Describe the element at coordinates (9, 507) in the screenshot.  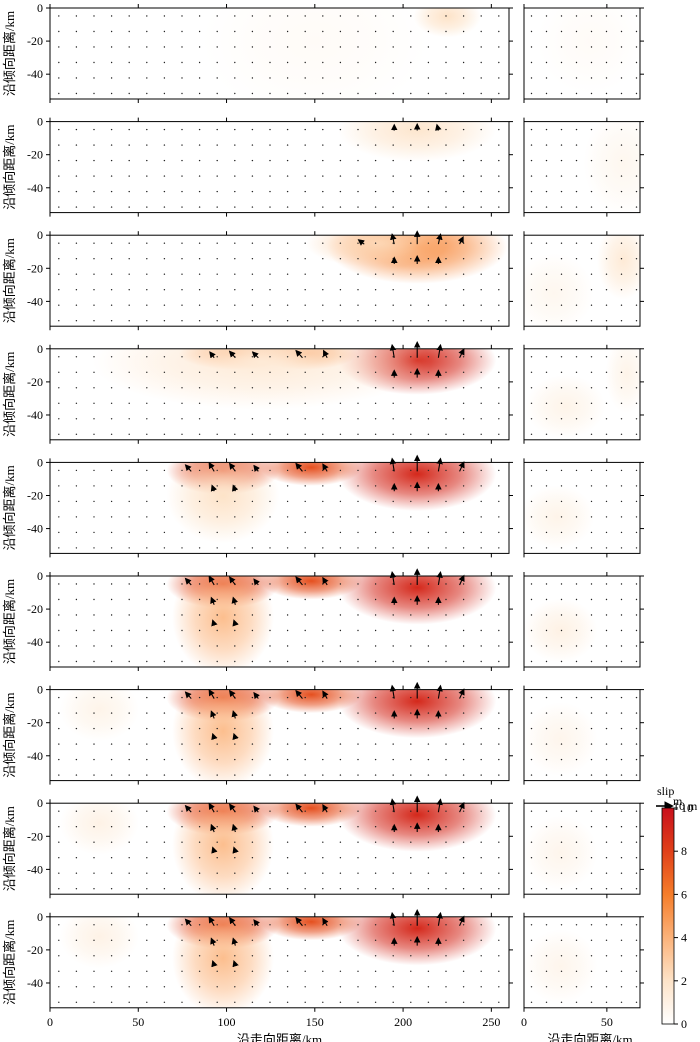
I see `y-axis-label: 沿倾向距离/km` at that location.